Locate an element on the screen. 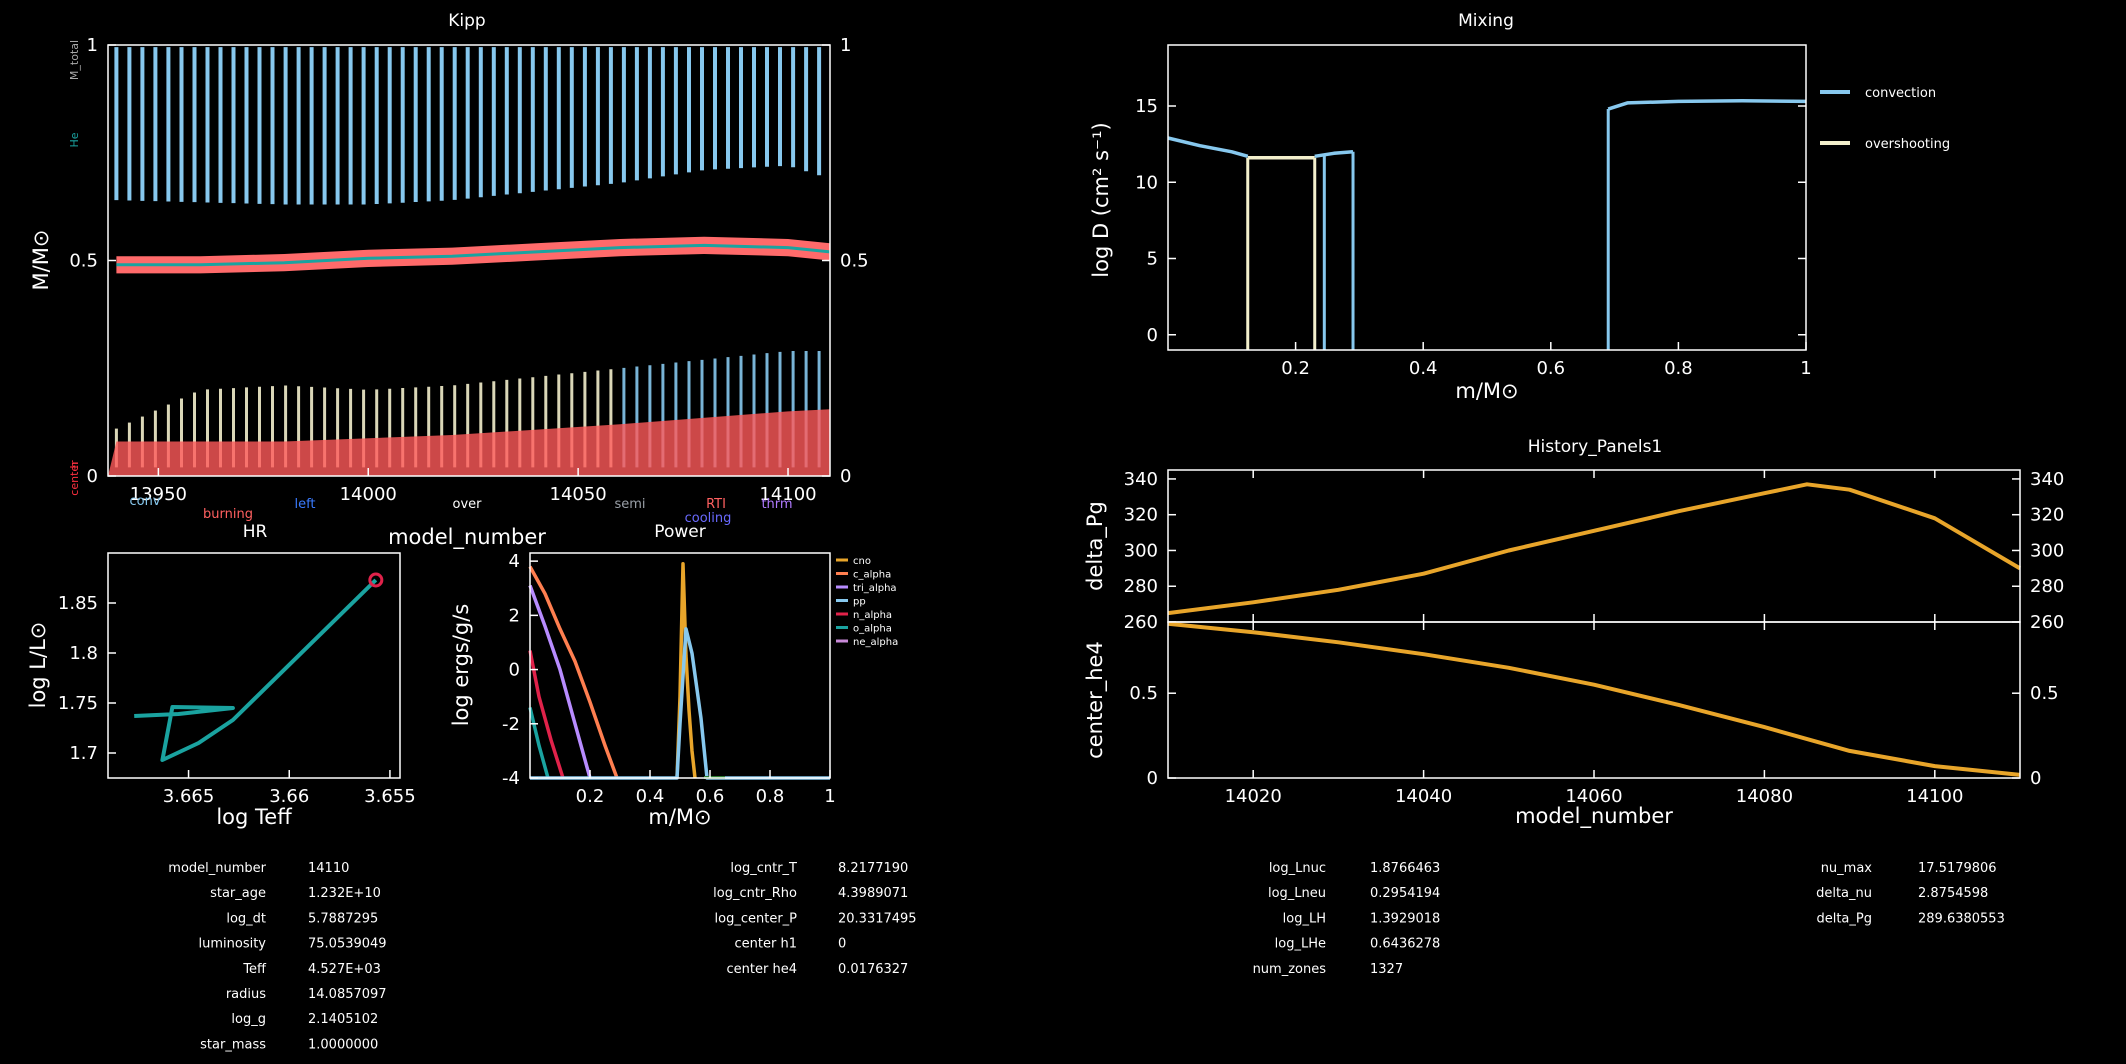 This screenshot has height=1064, width=2126. kipp-y-tick-right: 1 is located at coordinates (845, 45).